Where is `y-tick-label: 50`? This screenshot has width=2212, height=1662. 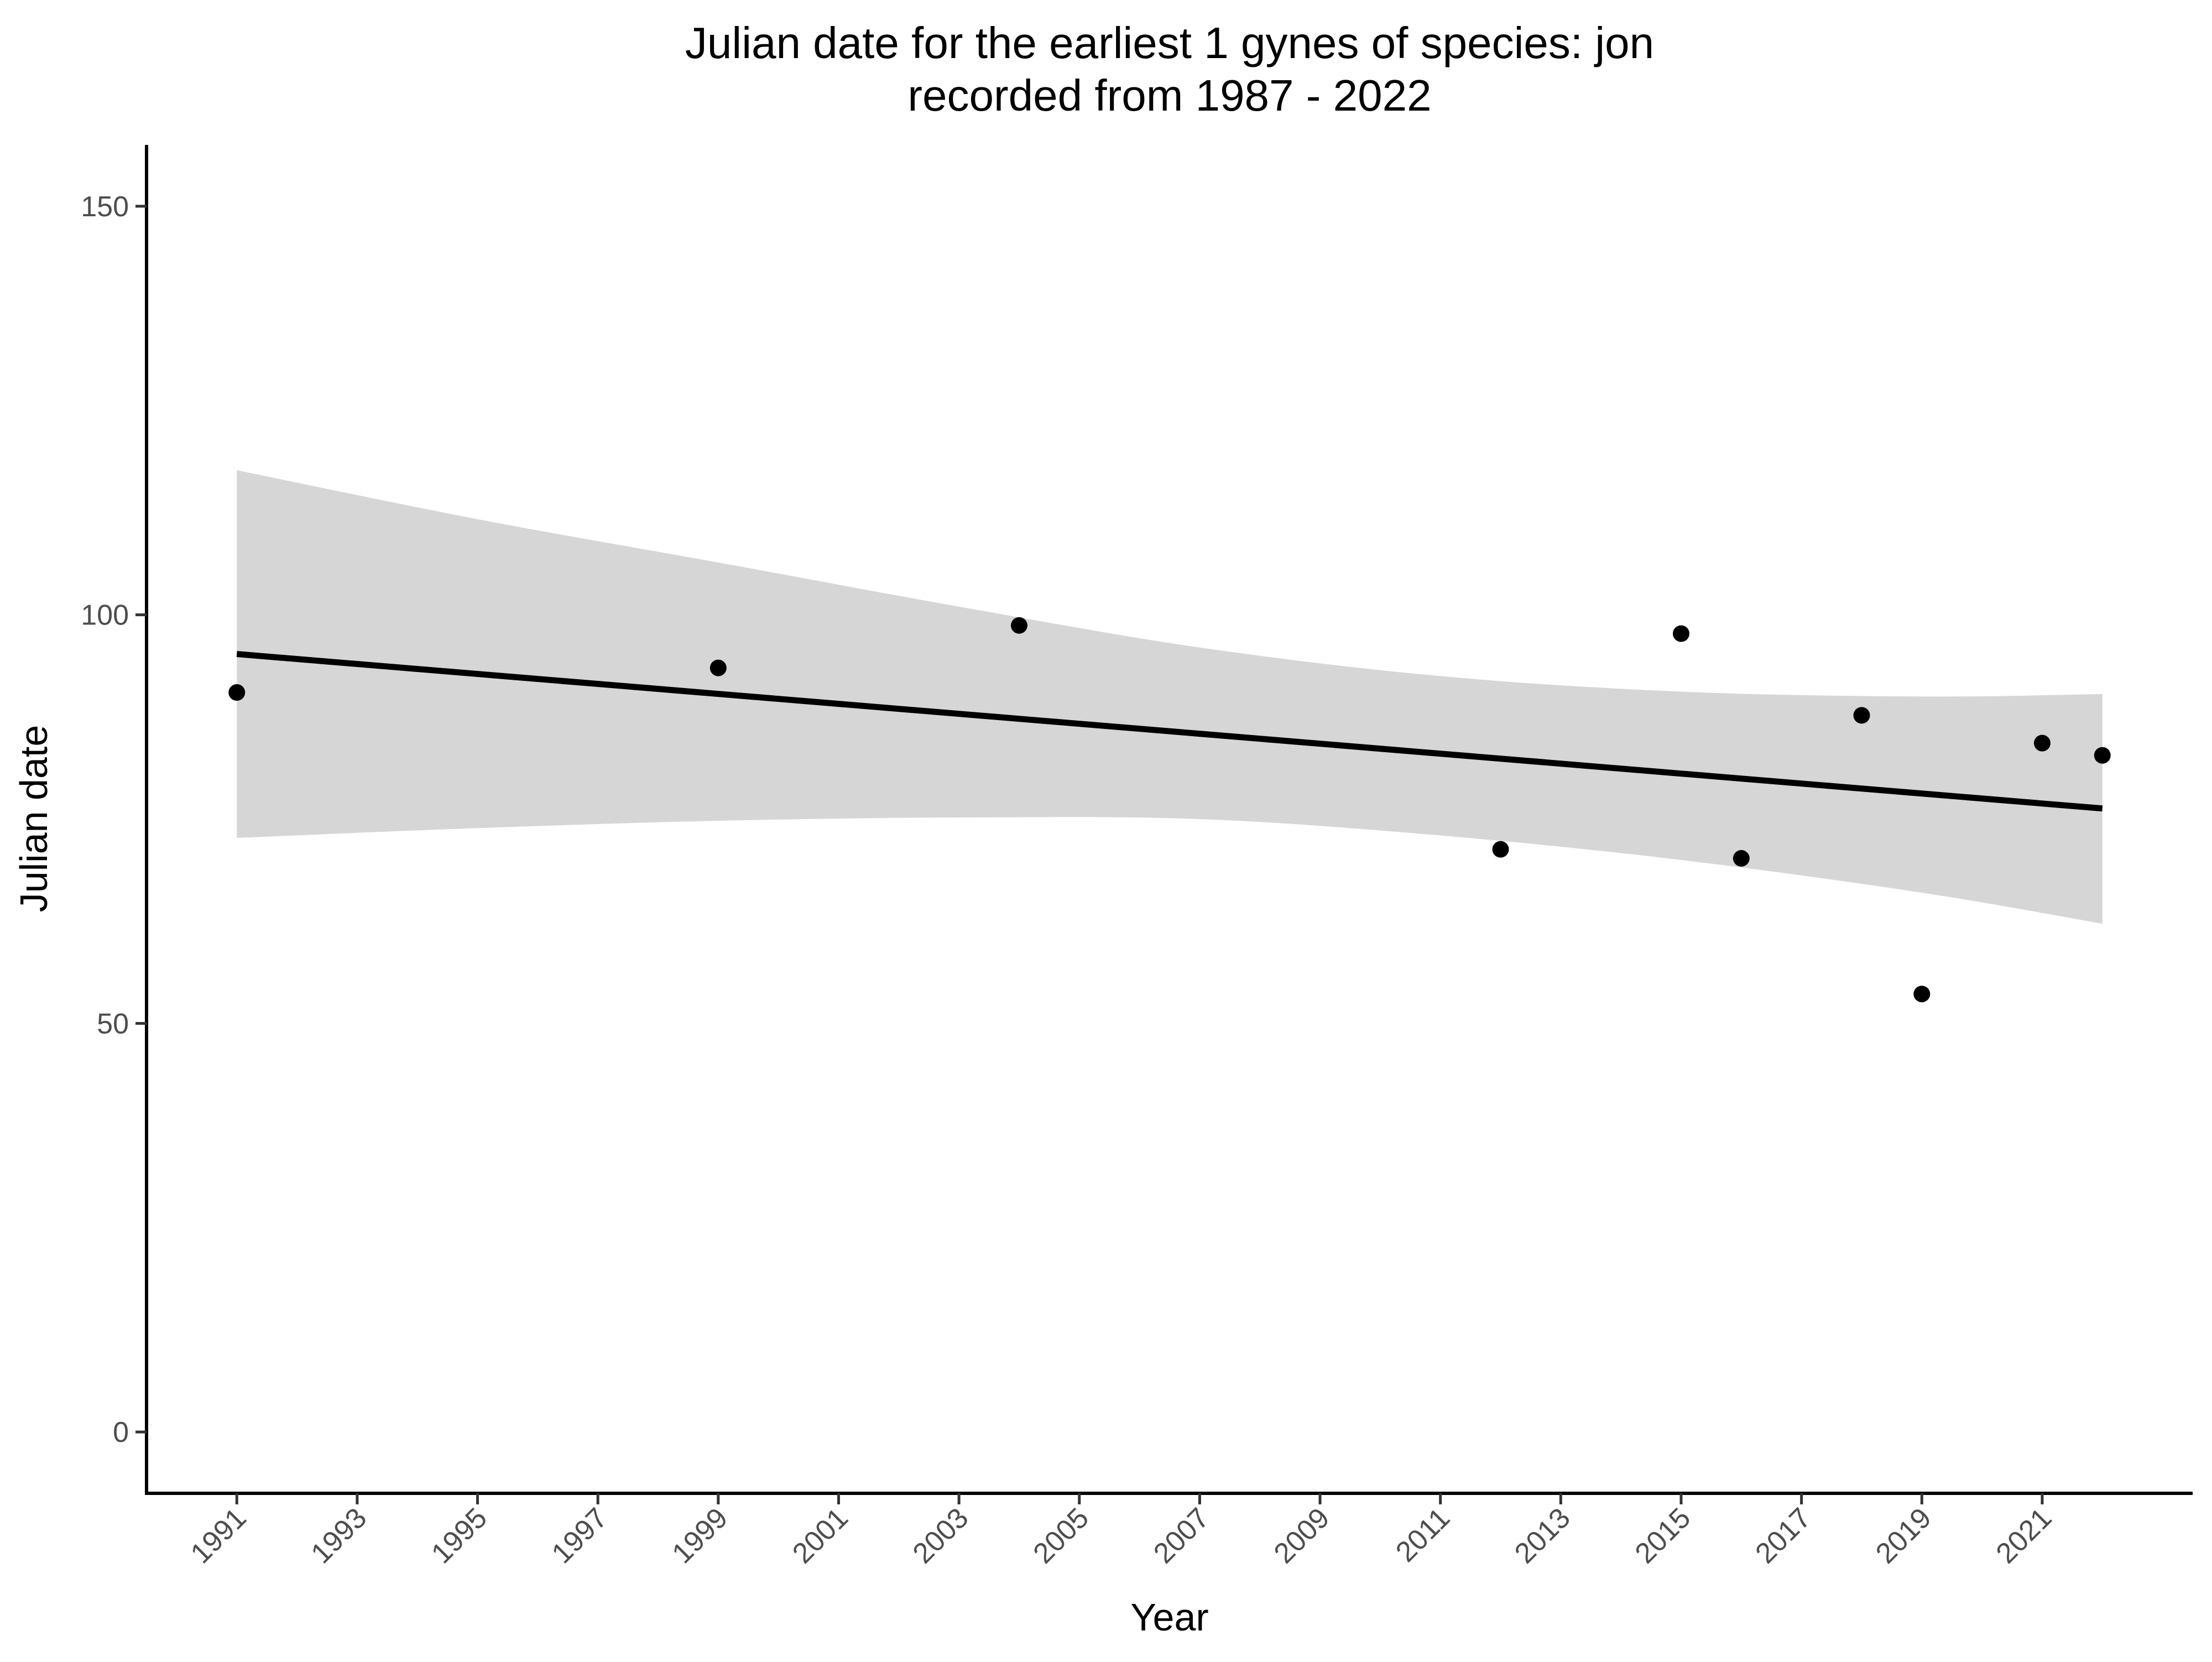 y-tick-label: 50 is located at coordinates (113, 1024).